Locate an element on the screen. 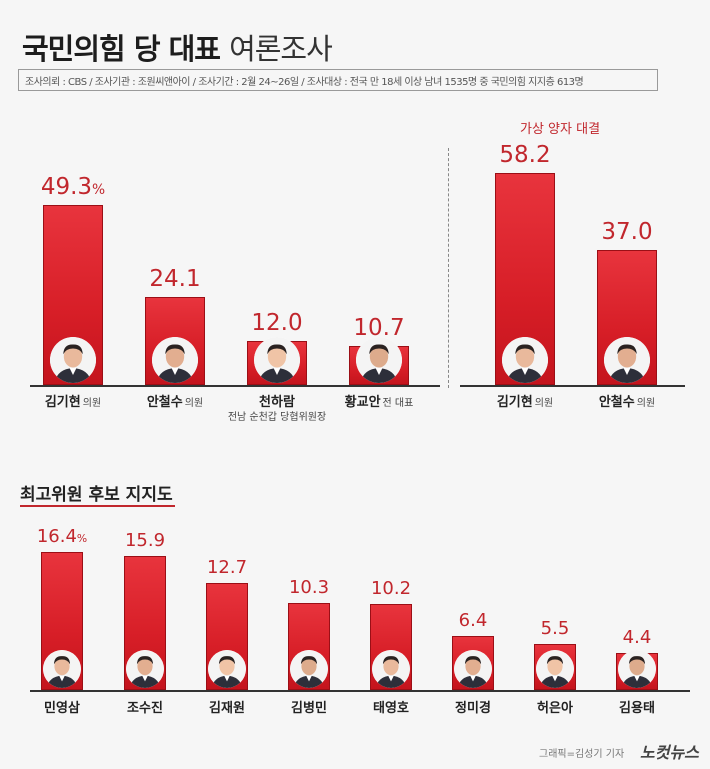  candidate-name: 조수진 is located at coordinates (145, 706).